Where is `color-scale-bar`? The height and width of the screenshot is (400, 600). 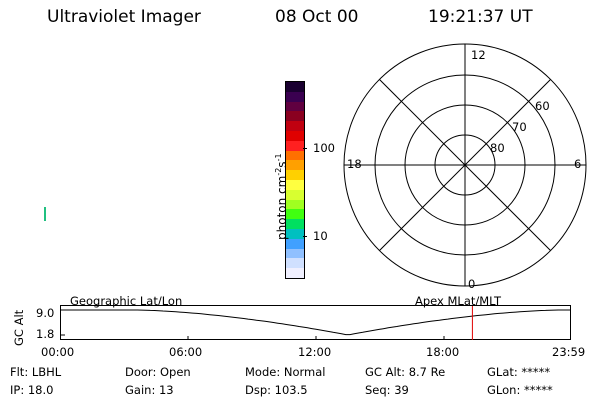 color-scale-bar is located at coordinates (295, 180).